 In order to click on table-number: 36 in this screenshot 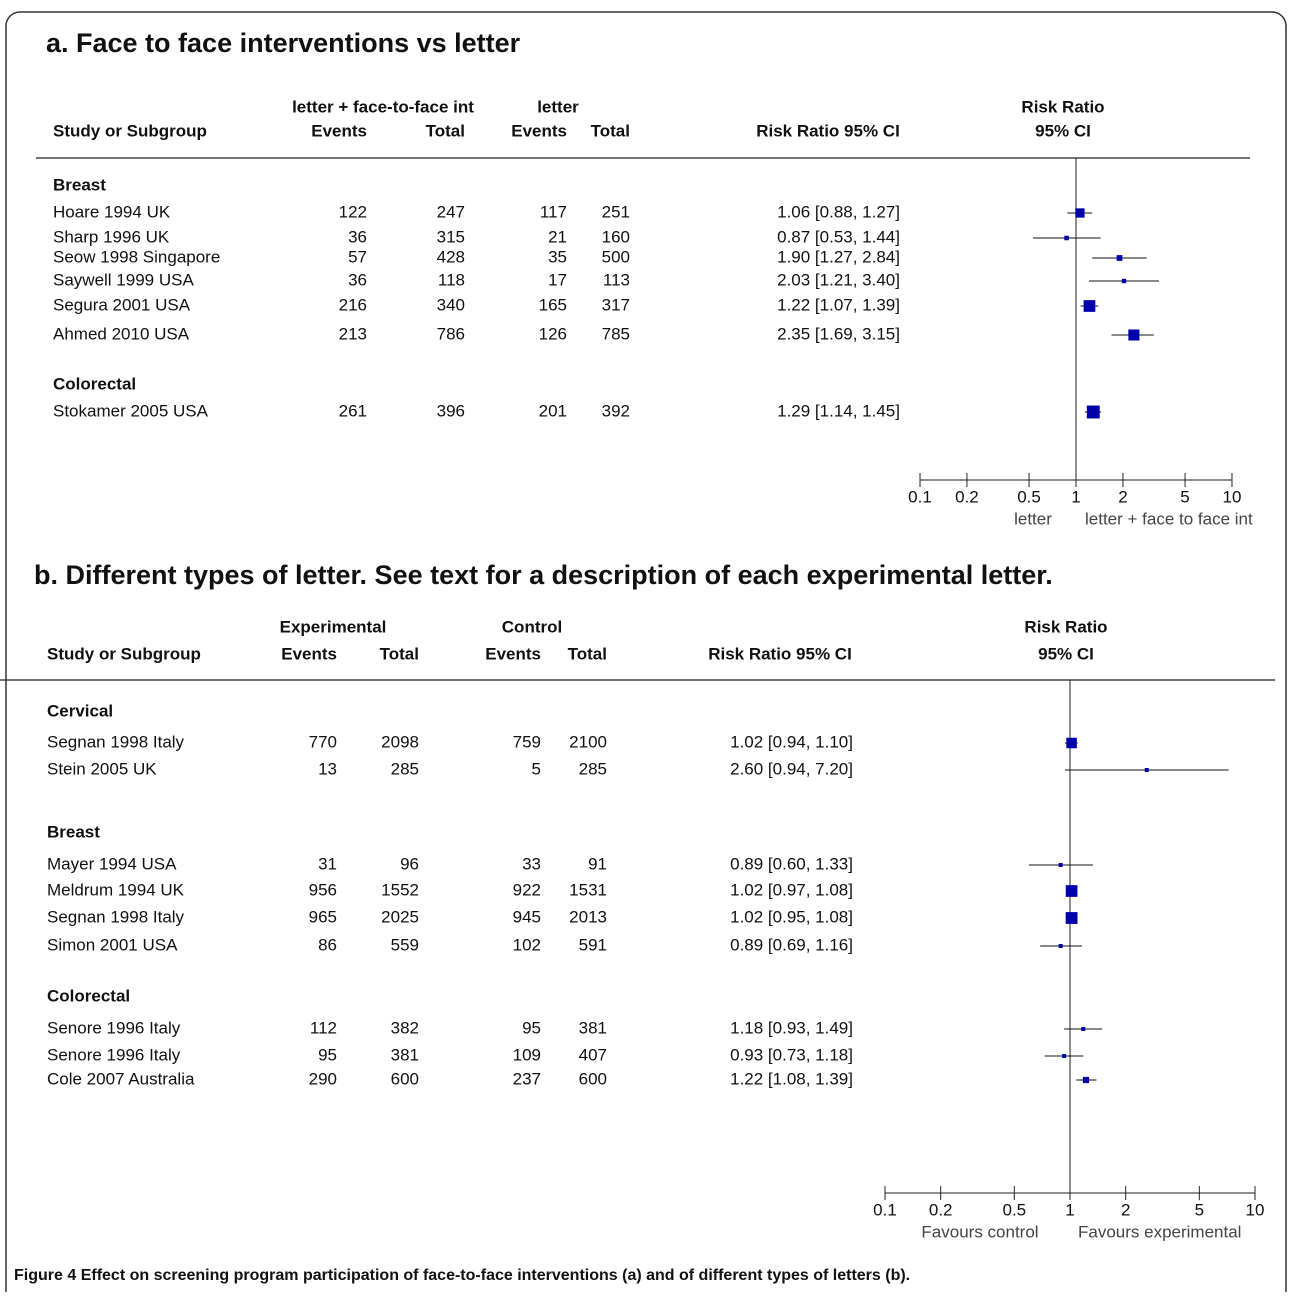, I will do `click(357, 279)`.